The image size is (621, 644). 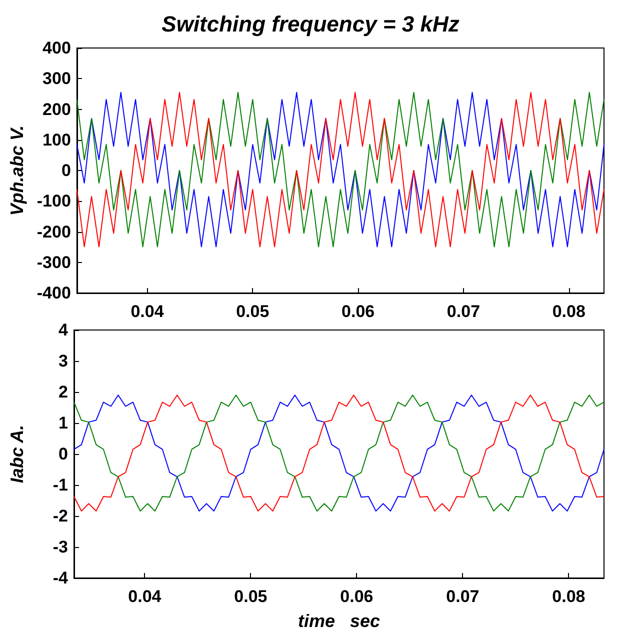 What do you see at coordinates (63, 361) in the screenshot?
I see `y-tick-label: 3` at bounding box center [63, 361].